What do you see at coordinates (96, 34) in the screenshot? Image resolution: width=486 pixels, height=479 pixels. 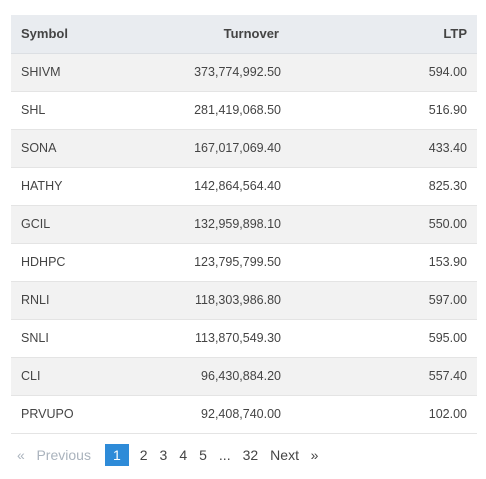 I see `column-header-symbol: Symbol` at bounding box center [96, 34].